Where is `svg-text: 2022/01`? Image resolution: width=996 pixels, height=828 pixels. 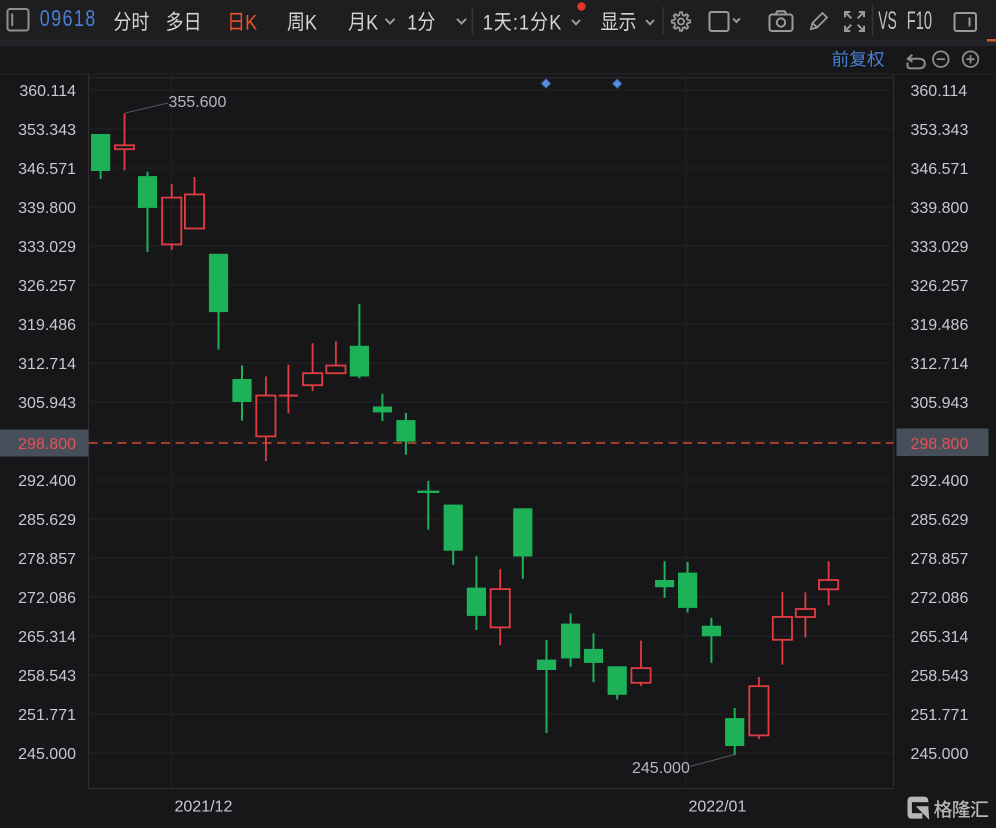
svg-text: 2022/01 is located at coordinates (718, 807).